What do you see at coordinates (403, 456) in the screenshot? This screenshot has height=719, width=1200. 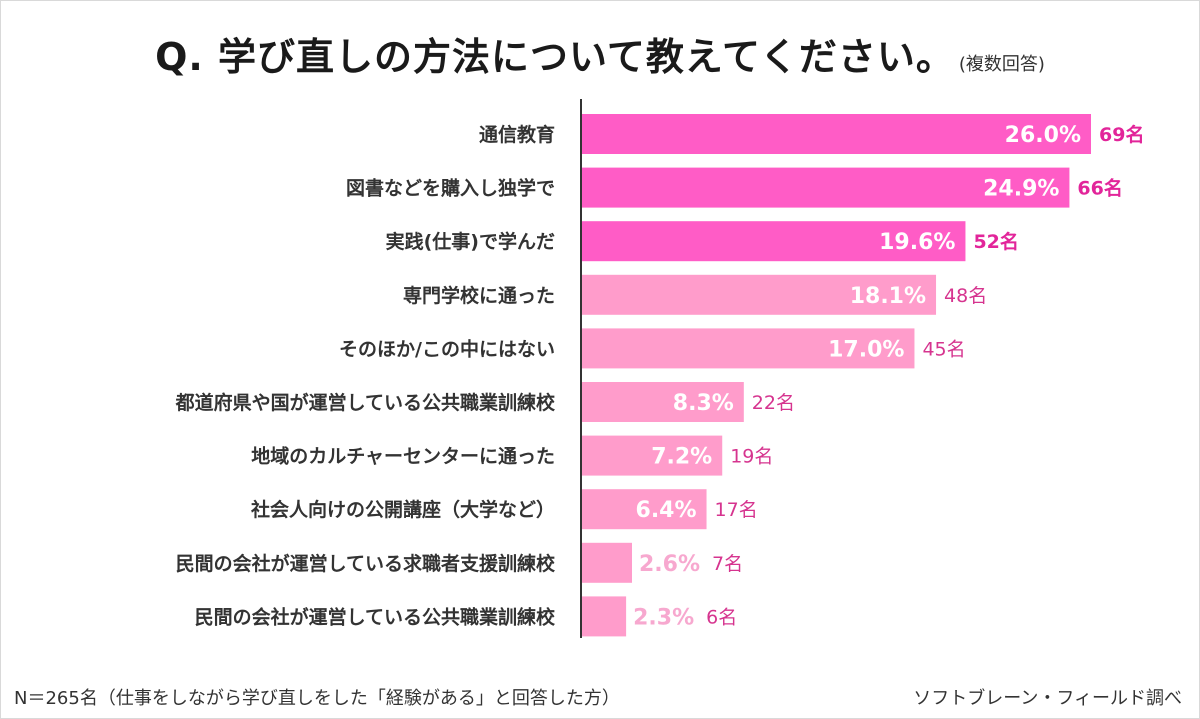 I see `category-label: 地域のカルチャーセンターに通った` at bounding box center [403, 456].